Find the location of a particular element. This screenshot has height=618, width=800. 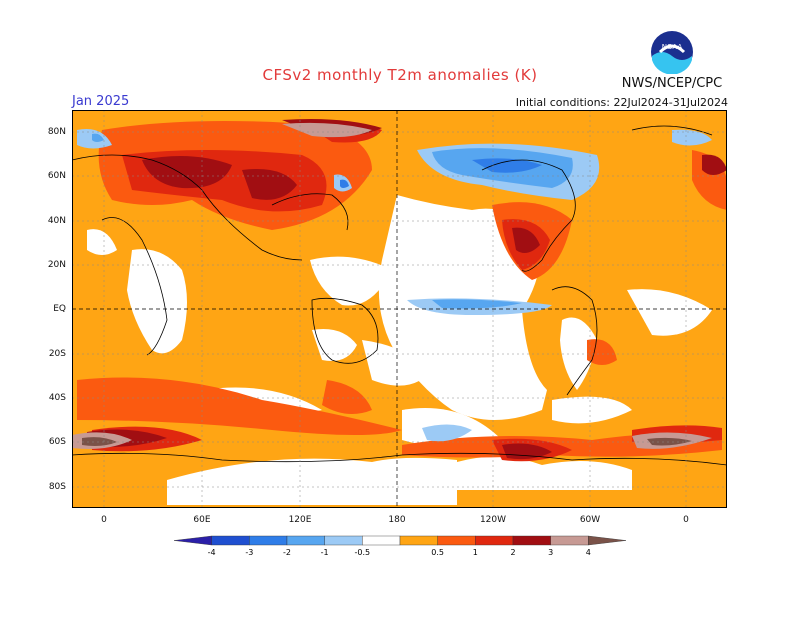

chart-title: CFSv2 monthly T2m anomalies (K) is located at coordinates (400, 75).